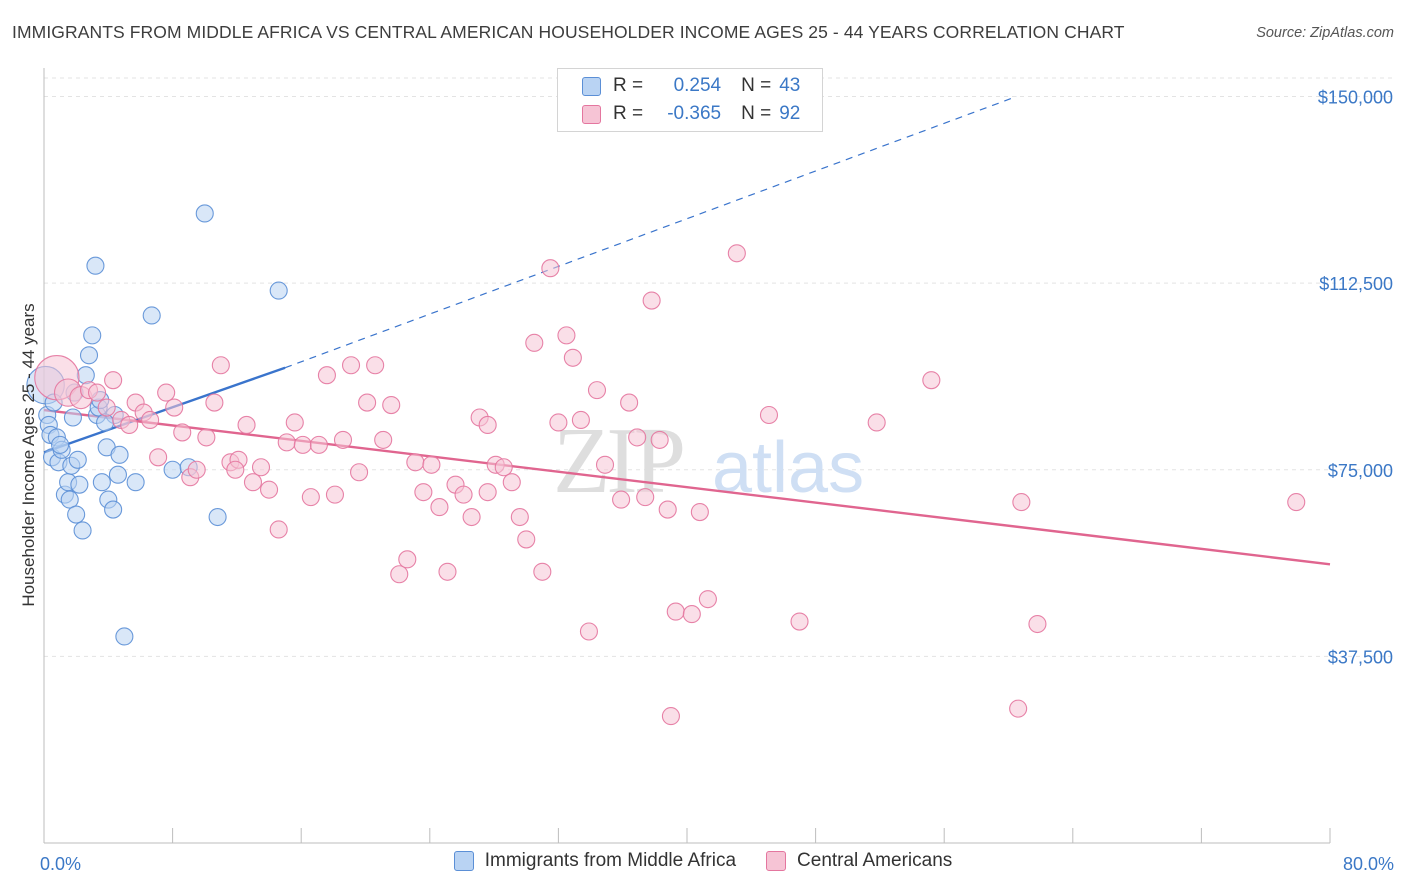 The height and width of the screenshot is (892, 1406). I want to click on watermark-atlas: atlas, so click(788, 468).